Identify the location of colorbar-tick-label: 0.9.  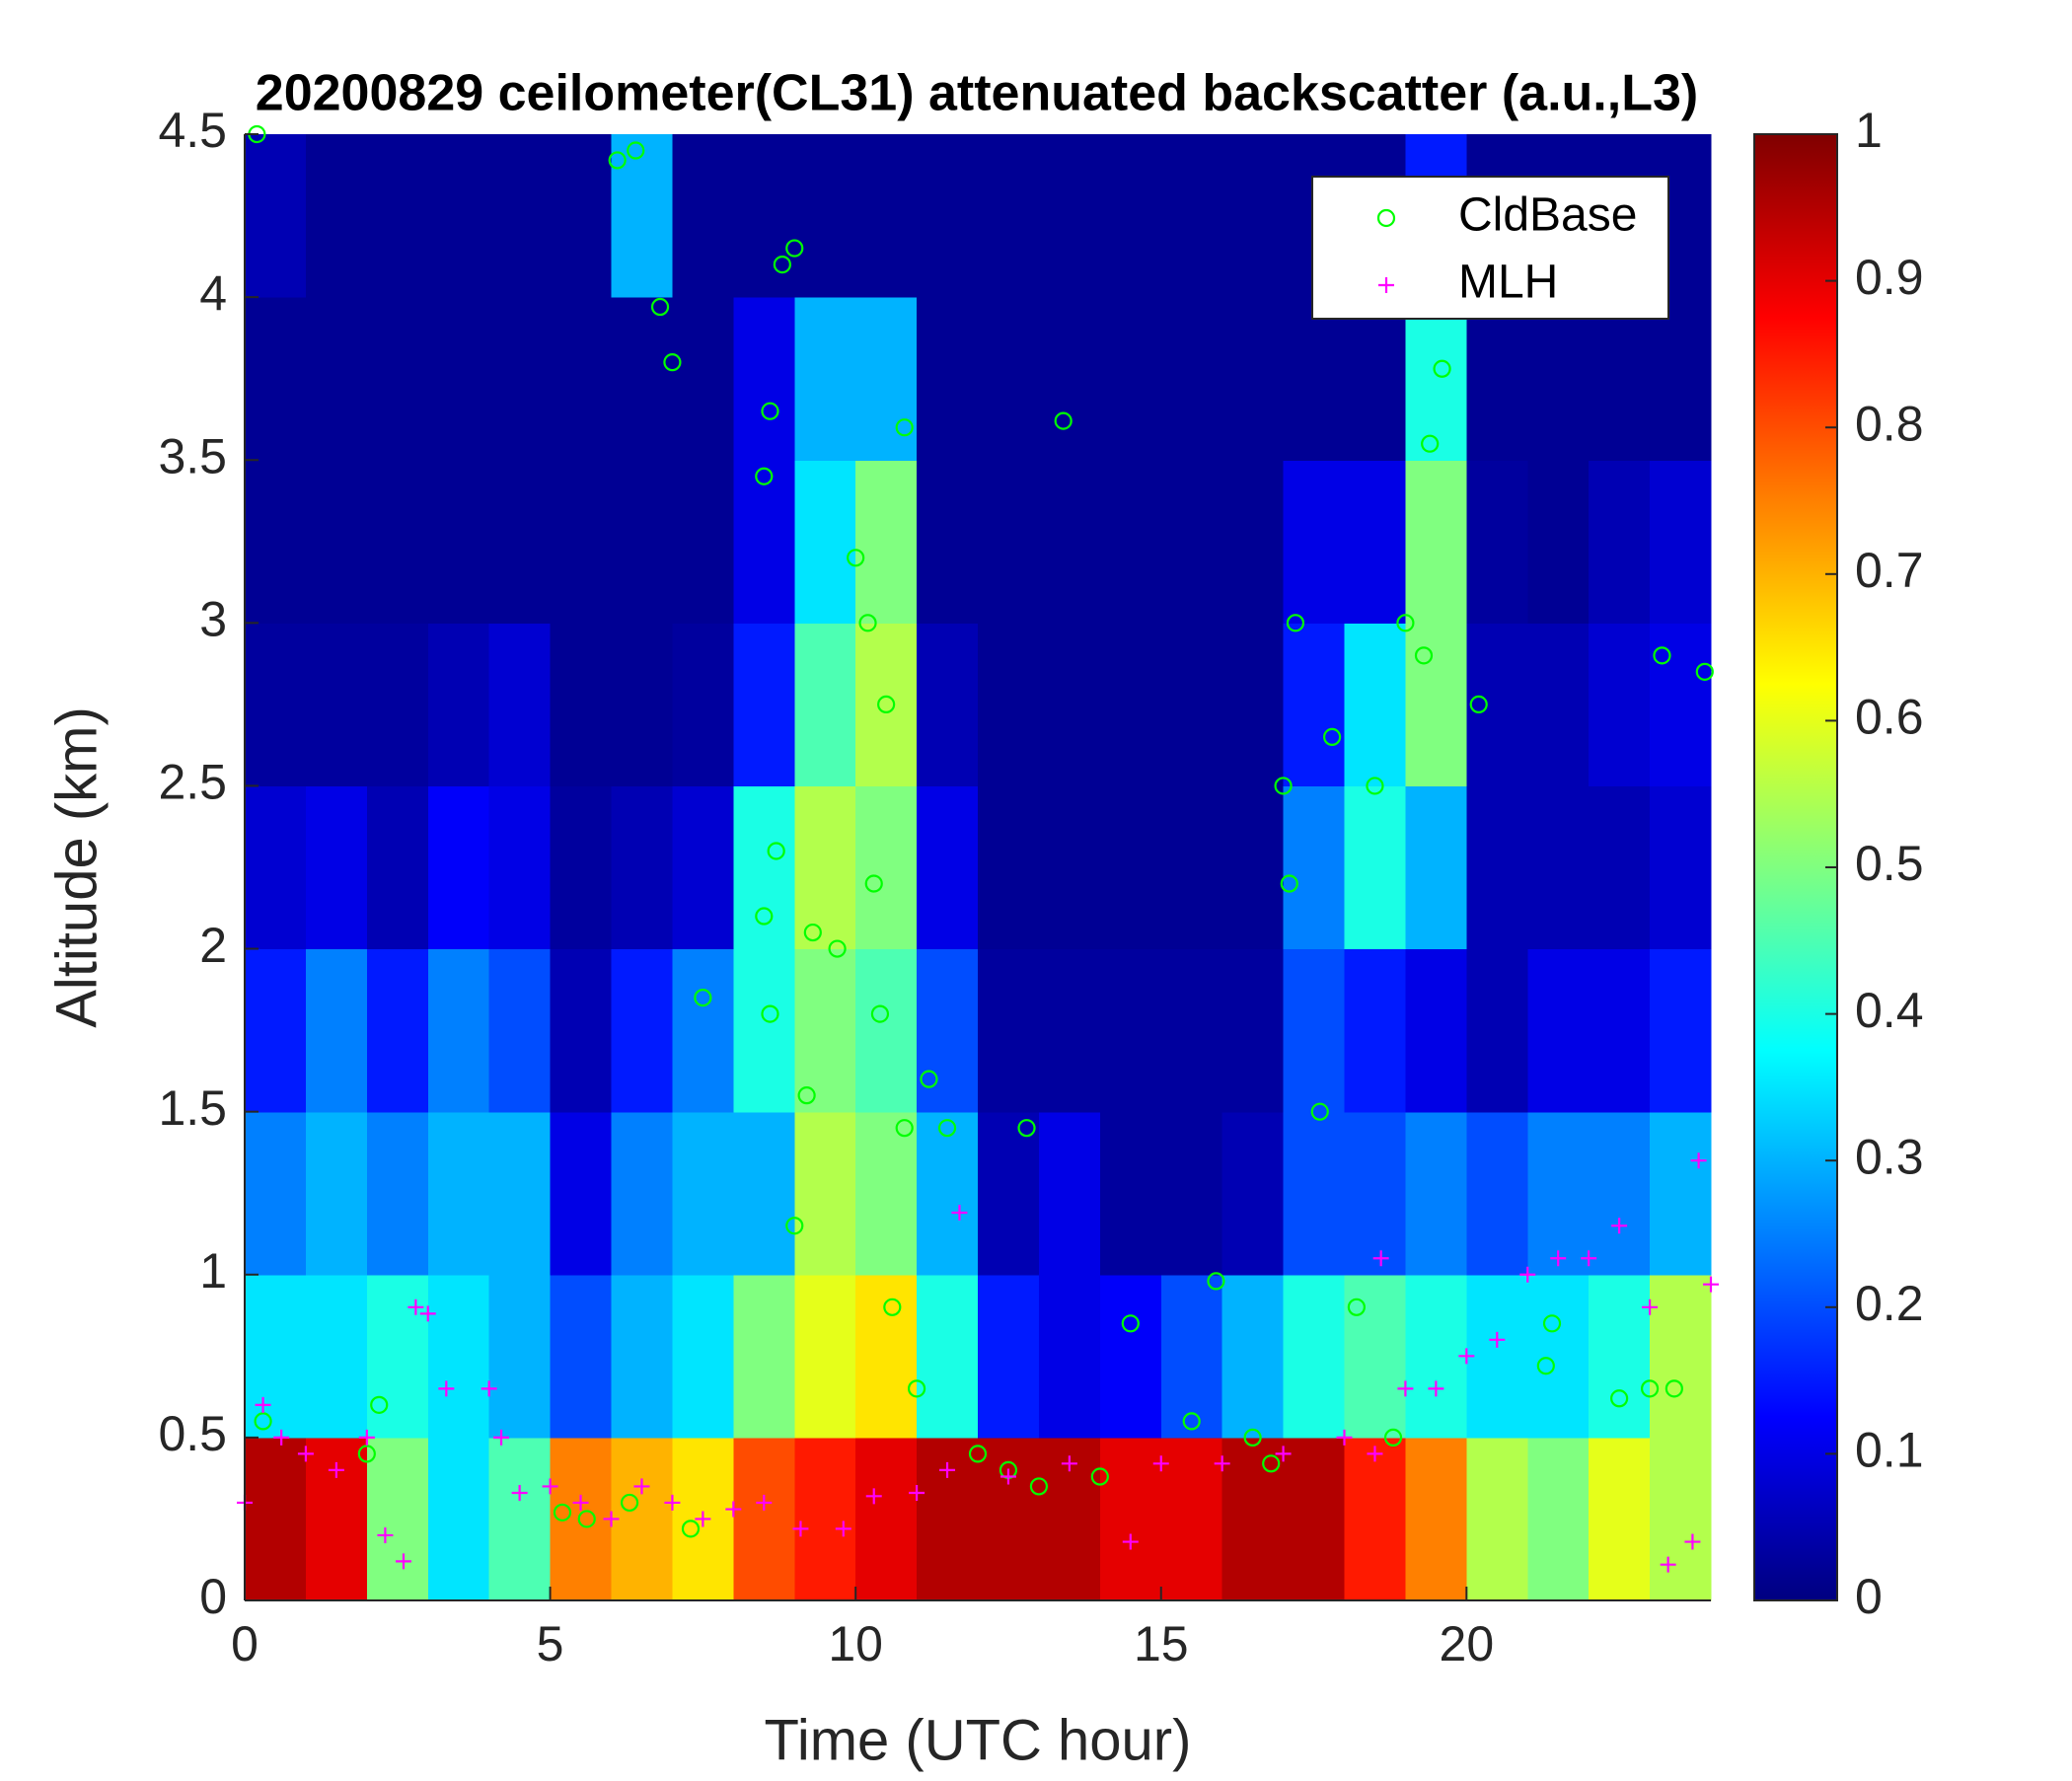
(1890, 277).